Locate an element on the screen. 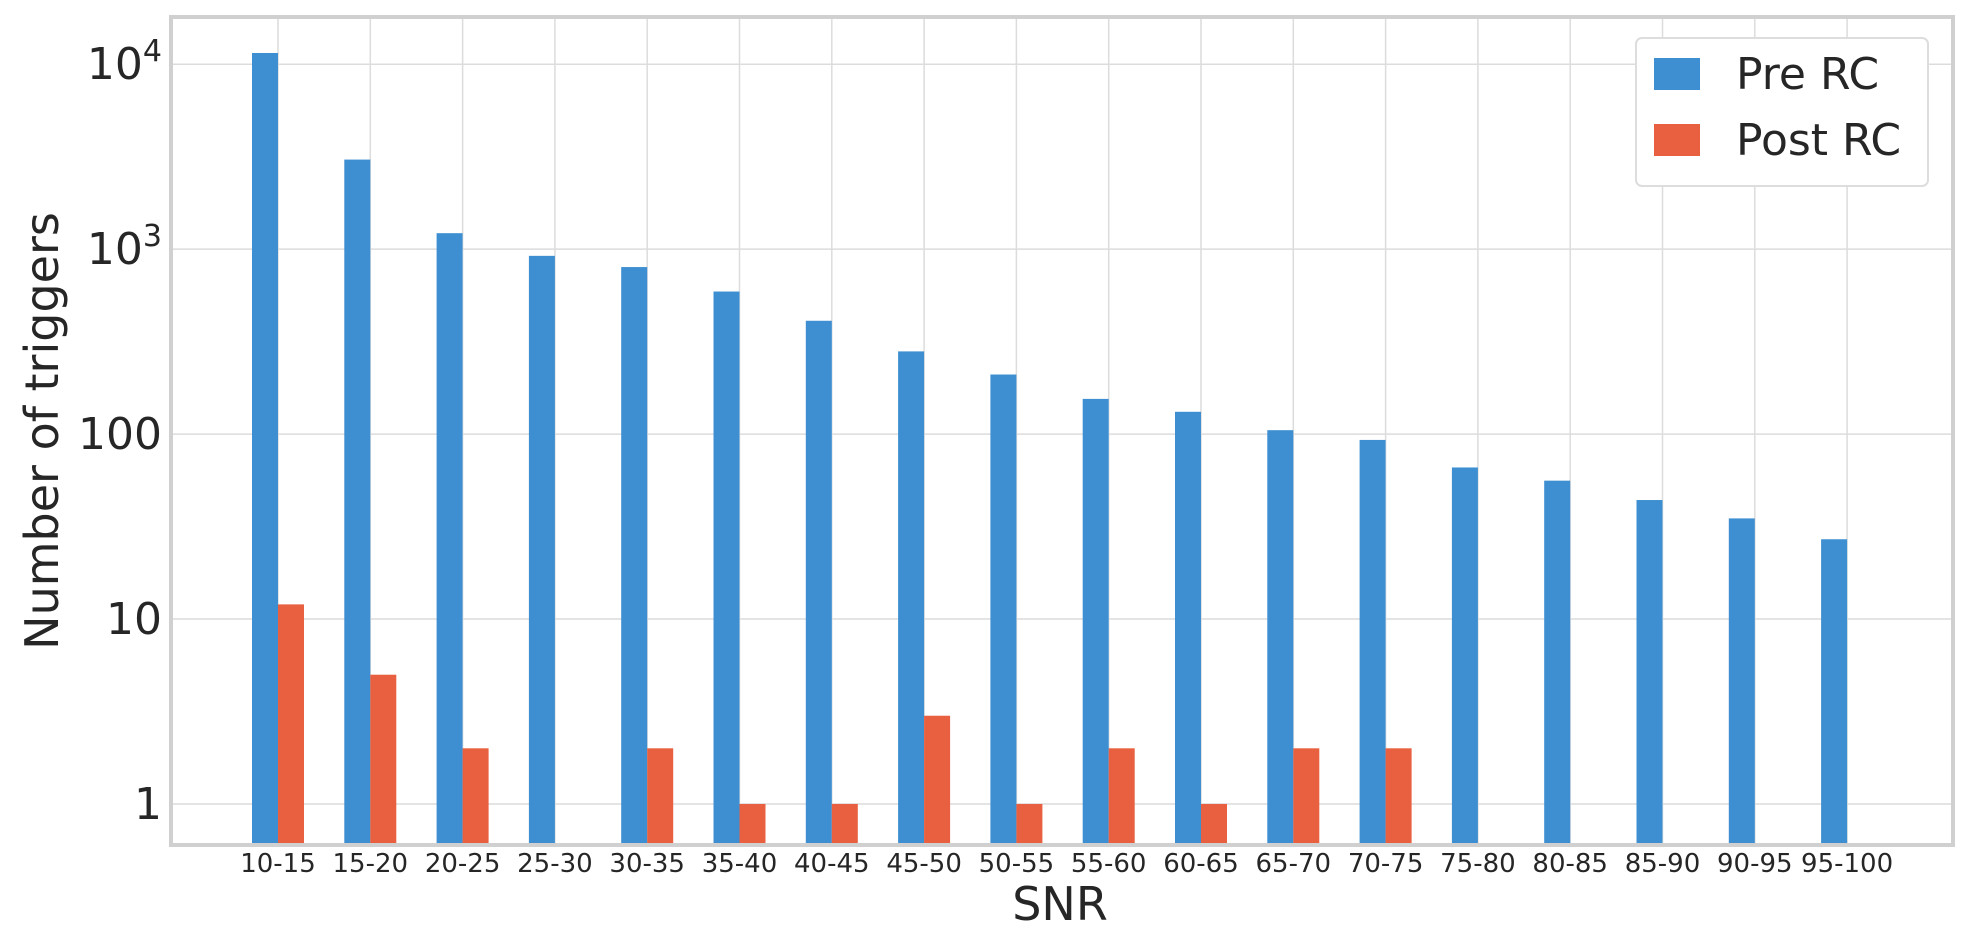  x-tick-label: 80-85 is located at coordinates (1570, 864).